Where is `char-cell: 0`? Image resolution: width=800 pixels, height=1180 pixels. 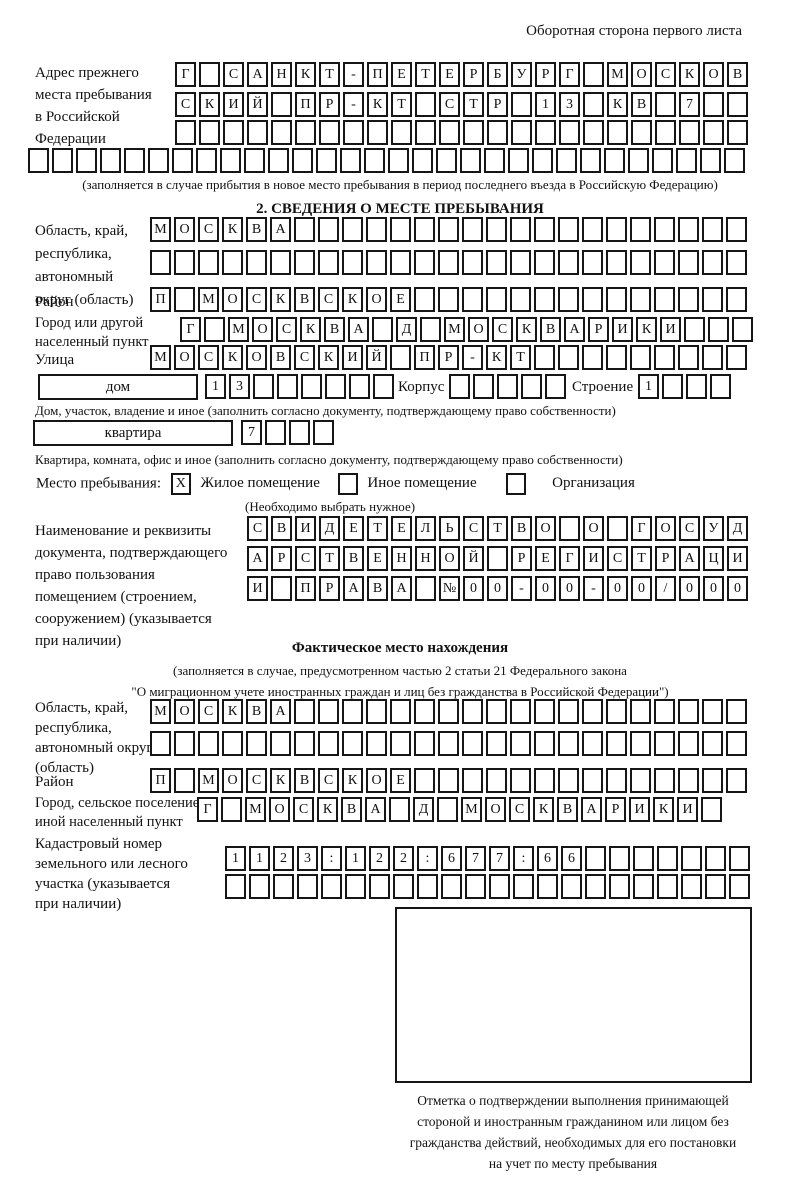
char-cell: 0 is located at coordinates (713, 588).